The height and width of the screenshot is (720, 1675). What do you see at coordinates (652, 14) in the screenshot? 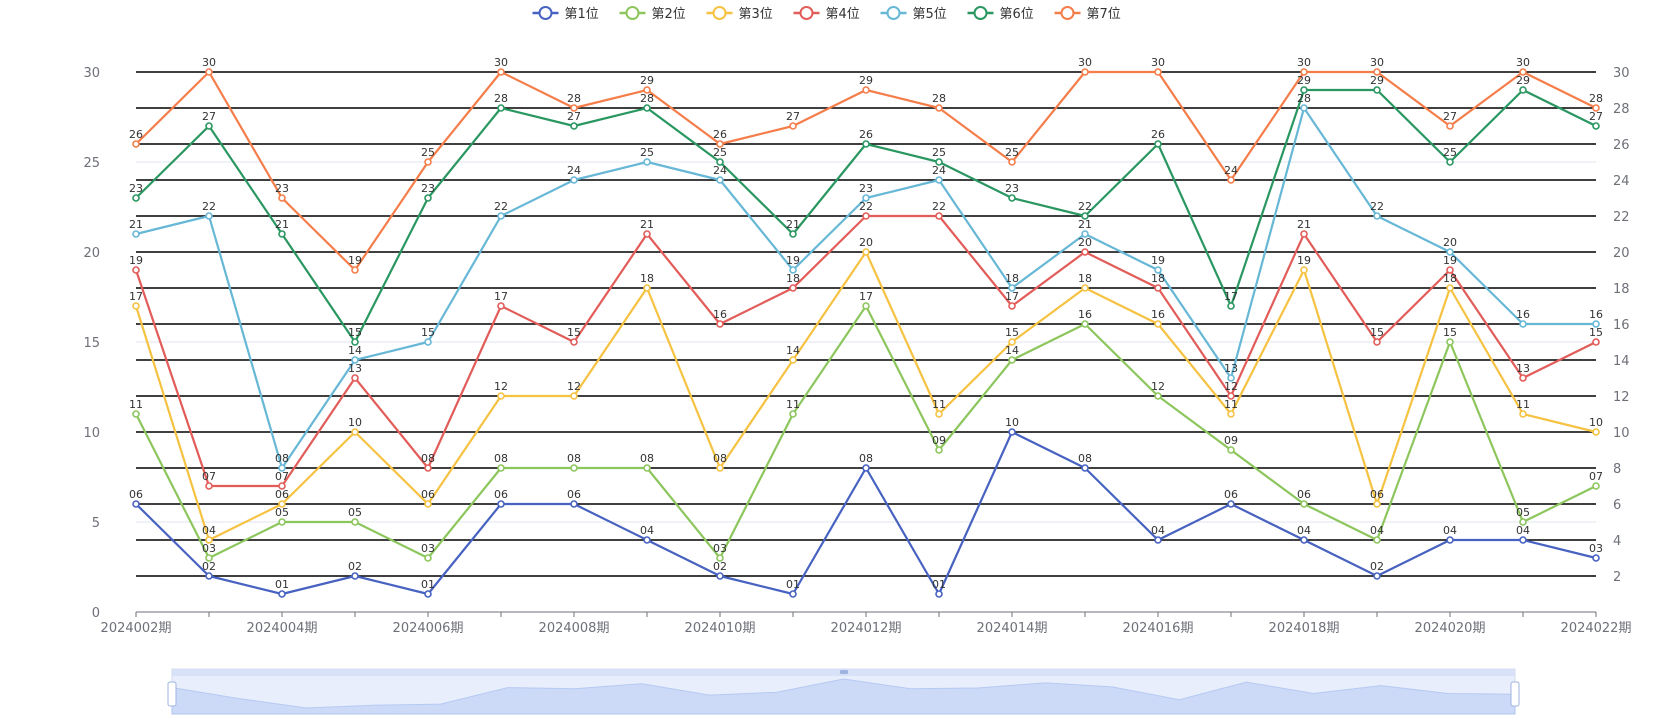
I see `legend-item: 第2位` at bounding box center [652, 14].